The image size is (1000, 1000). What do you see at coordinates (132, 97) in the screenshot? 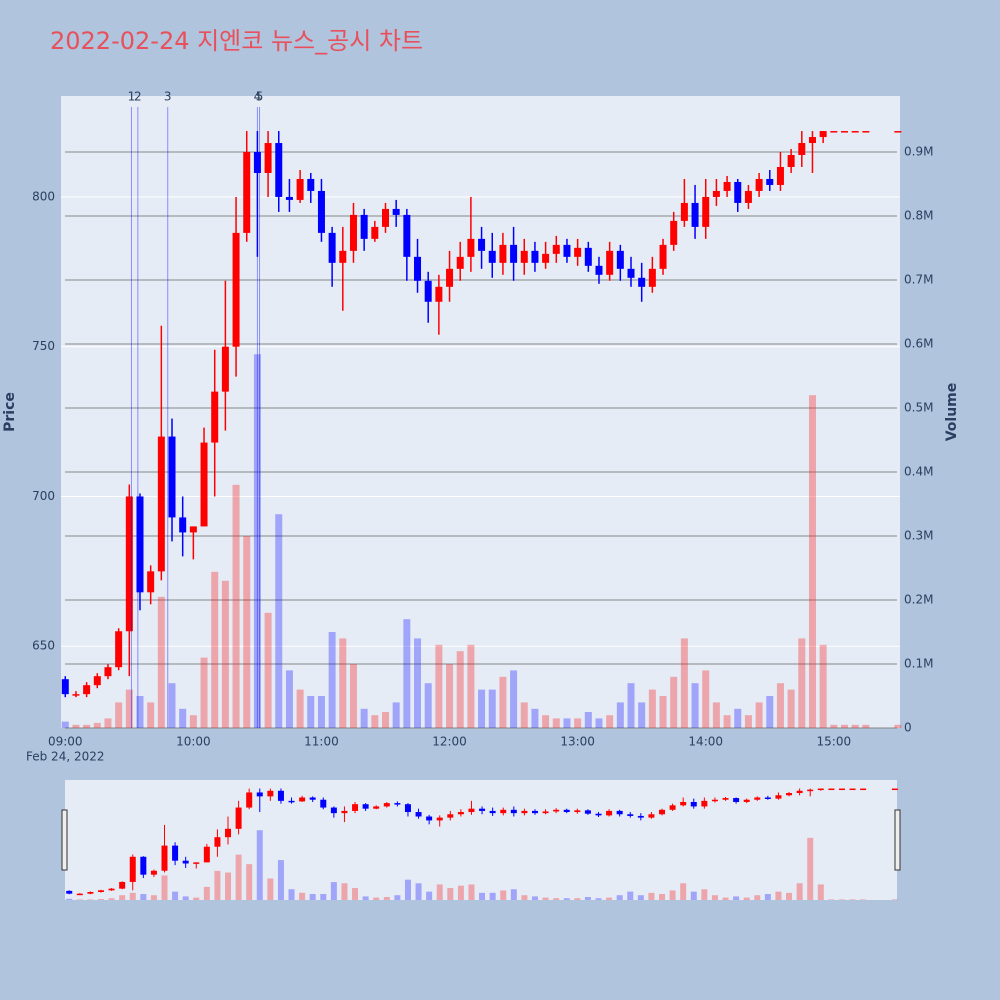
I see `annotation-label: 1` at bounding box center [132, 97].